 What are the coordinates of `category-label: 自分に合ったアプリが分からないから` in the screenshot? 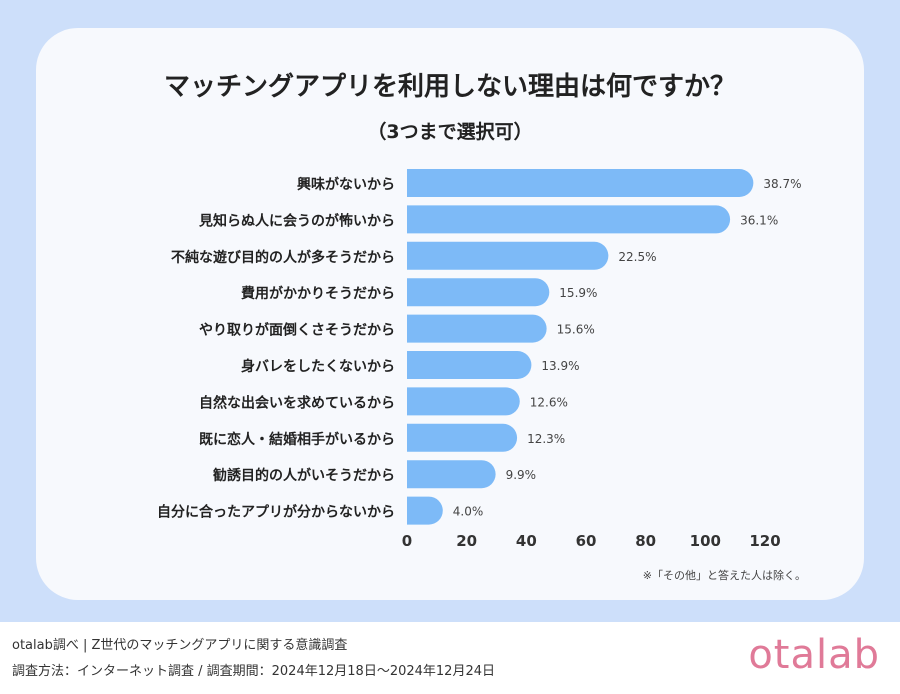 It's located at (276, 512).